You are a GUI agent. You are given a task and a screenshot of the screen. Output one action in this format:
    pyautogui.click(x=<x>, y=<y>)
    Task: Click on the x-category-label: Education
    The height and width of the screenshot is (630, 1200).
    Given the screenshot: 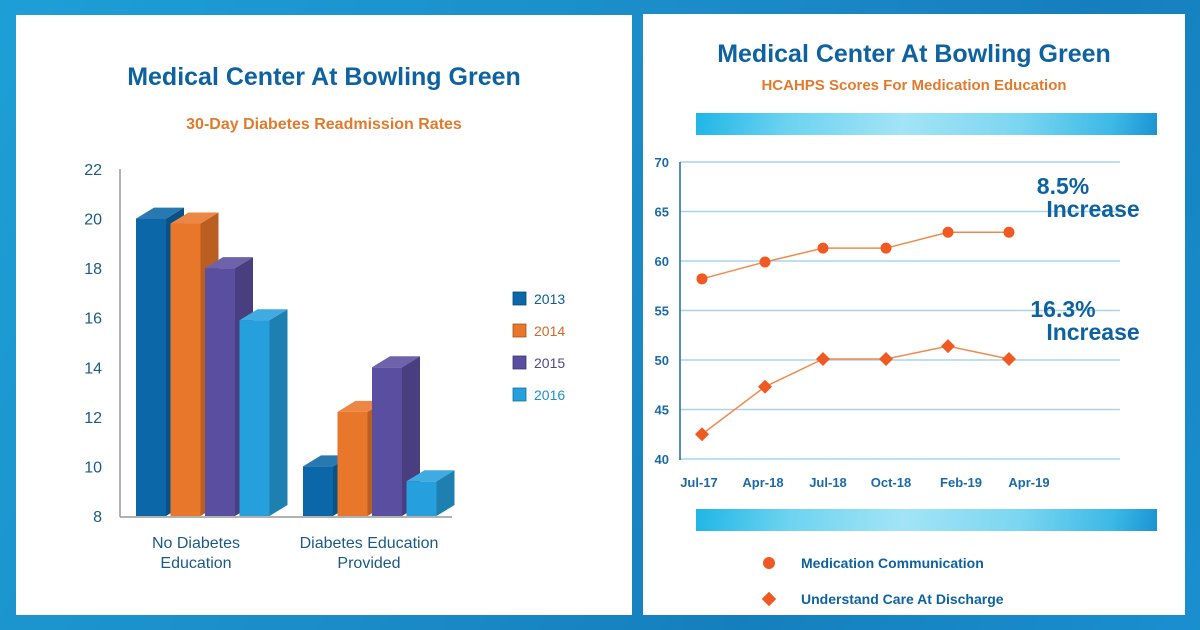 What is the action you would take?
    pyautogui.click(x=195, y=563)
    